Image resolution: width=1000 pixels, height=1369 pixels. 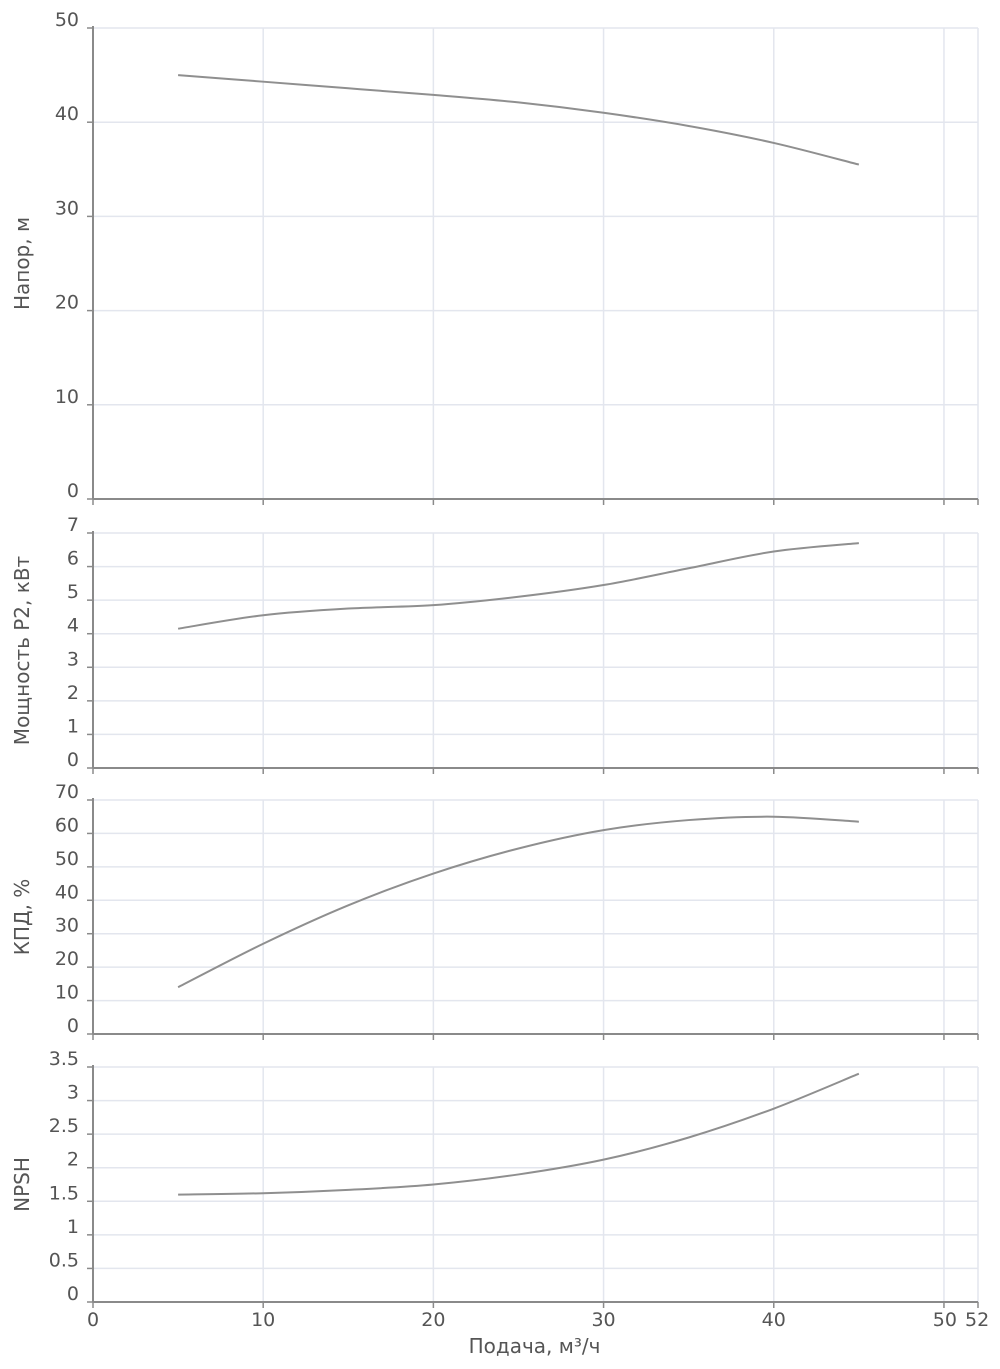 I want to click on x-tick-label: 0, so click(x=93, y=1320).